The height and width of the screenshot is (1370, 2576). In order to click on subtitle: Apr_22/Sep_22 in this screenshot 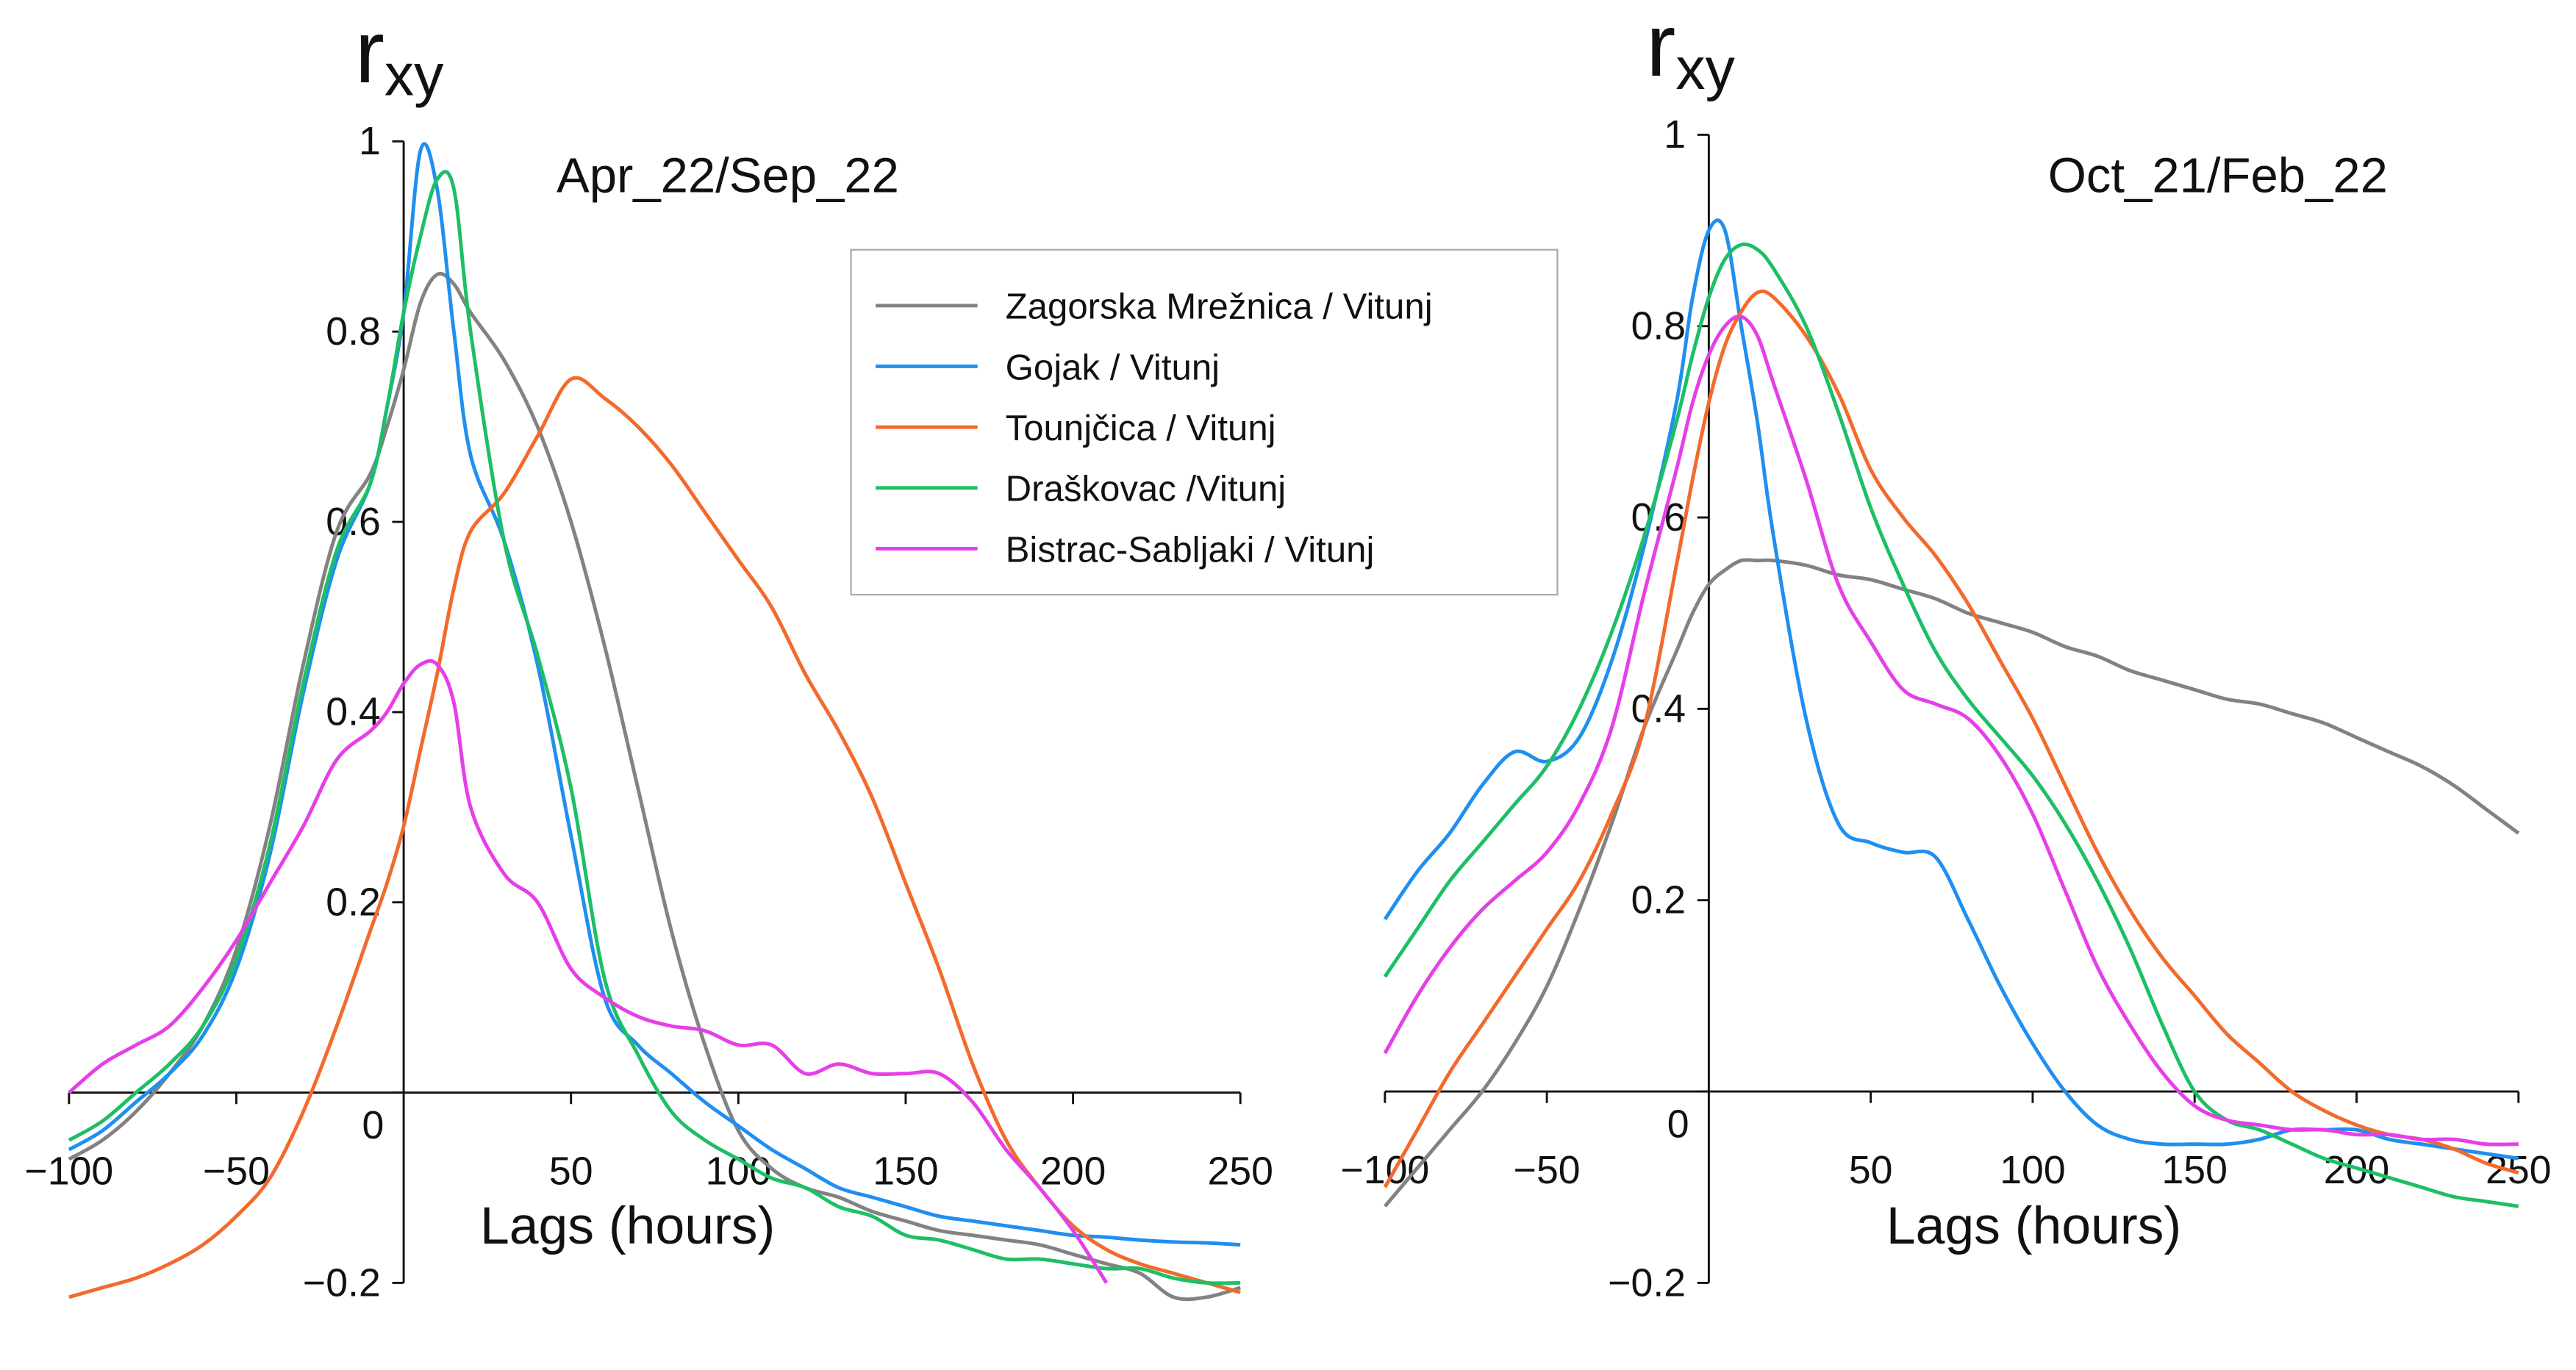, I will do `click(728, 176)`.